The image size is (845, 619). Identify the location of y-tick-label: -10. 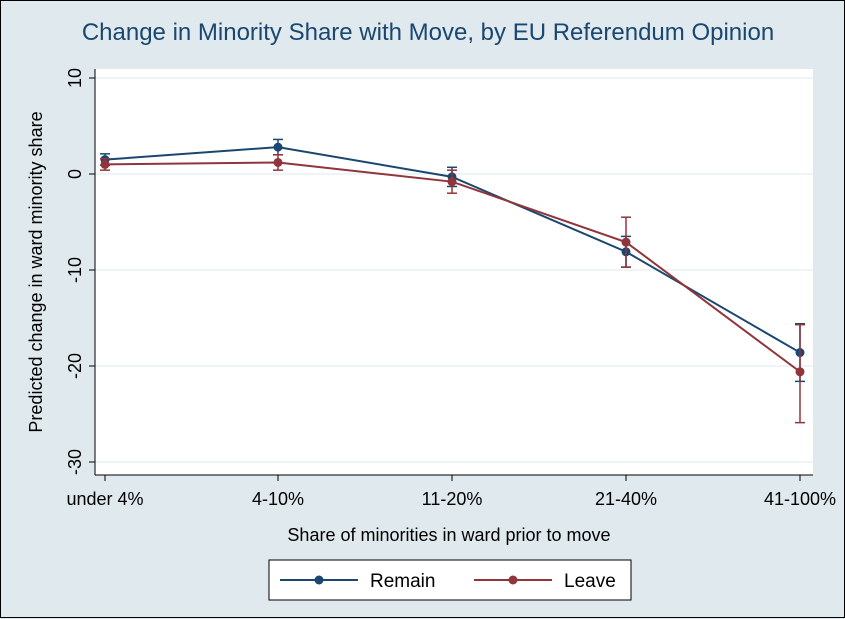
(75, 270).